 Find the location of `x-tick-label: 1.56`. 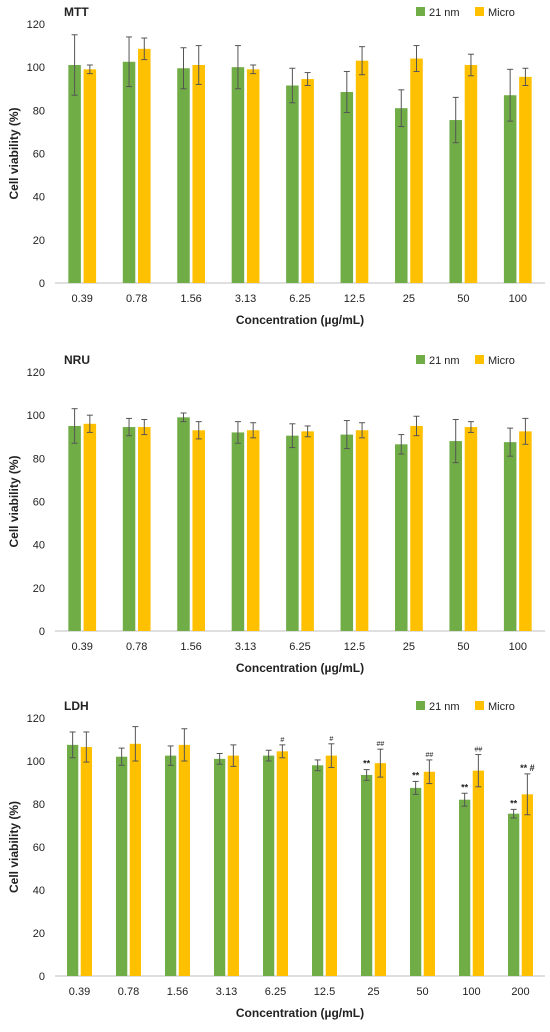

x-tick-label: 1.56 is located at coordinates (190, 299).